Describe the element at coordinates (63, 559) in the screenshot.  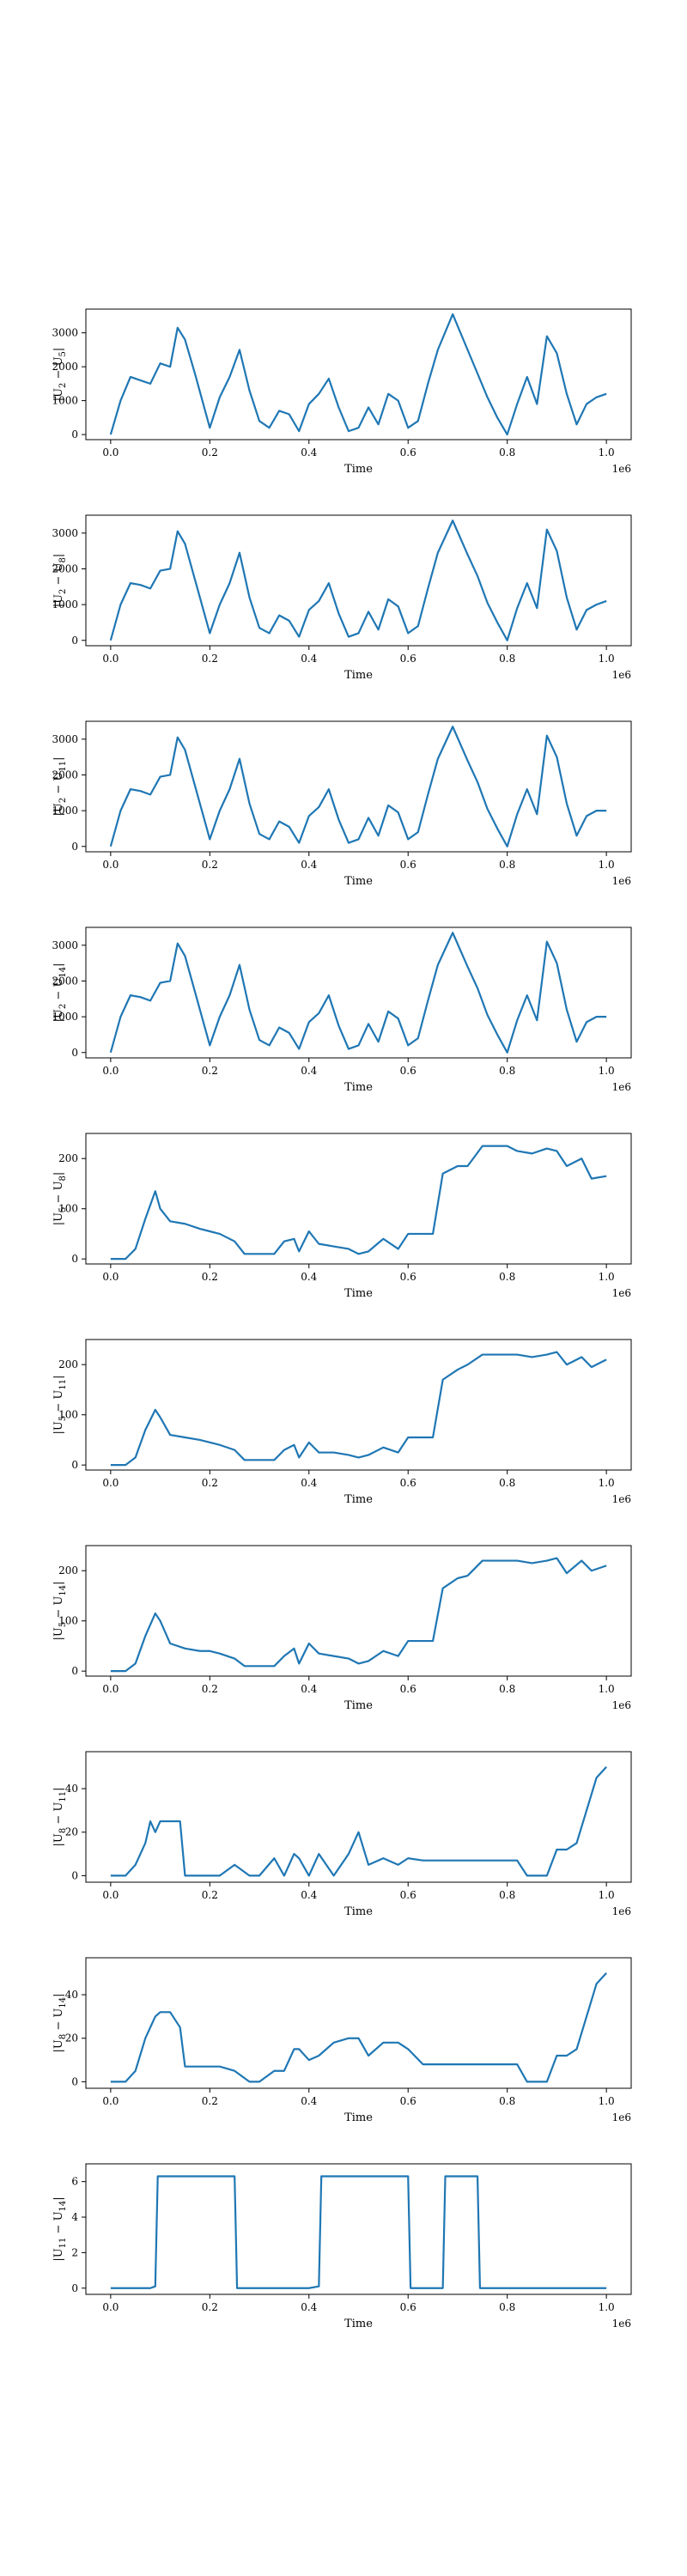
I see `y-label-sub-2: 8` at that location.